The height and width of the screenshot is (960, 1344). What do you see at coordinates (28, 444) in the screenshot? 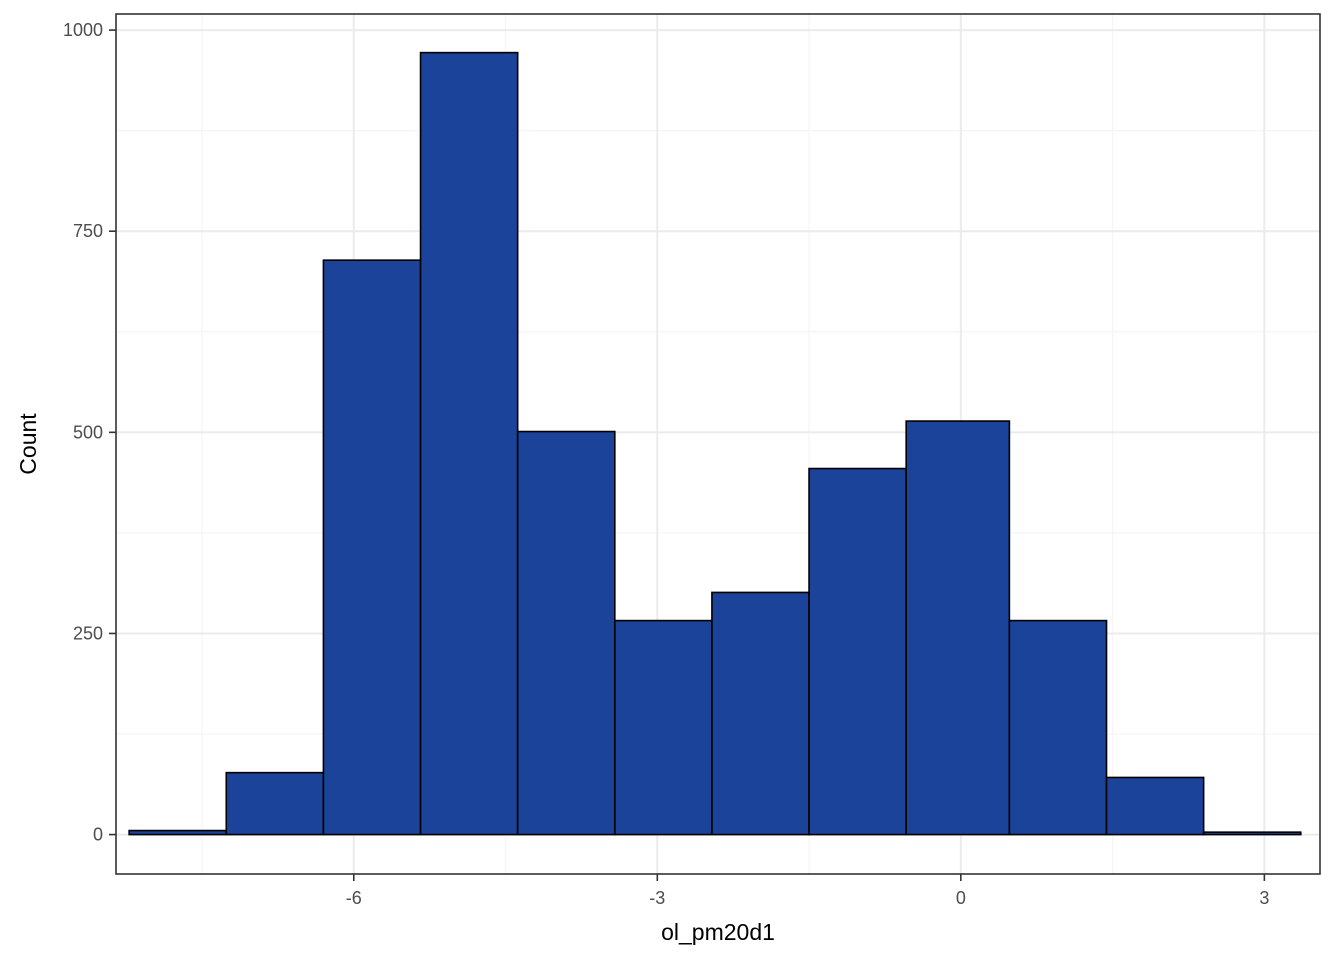
I see `y-axis-title: Count` at bounding box center [28, 444].